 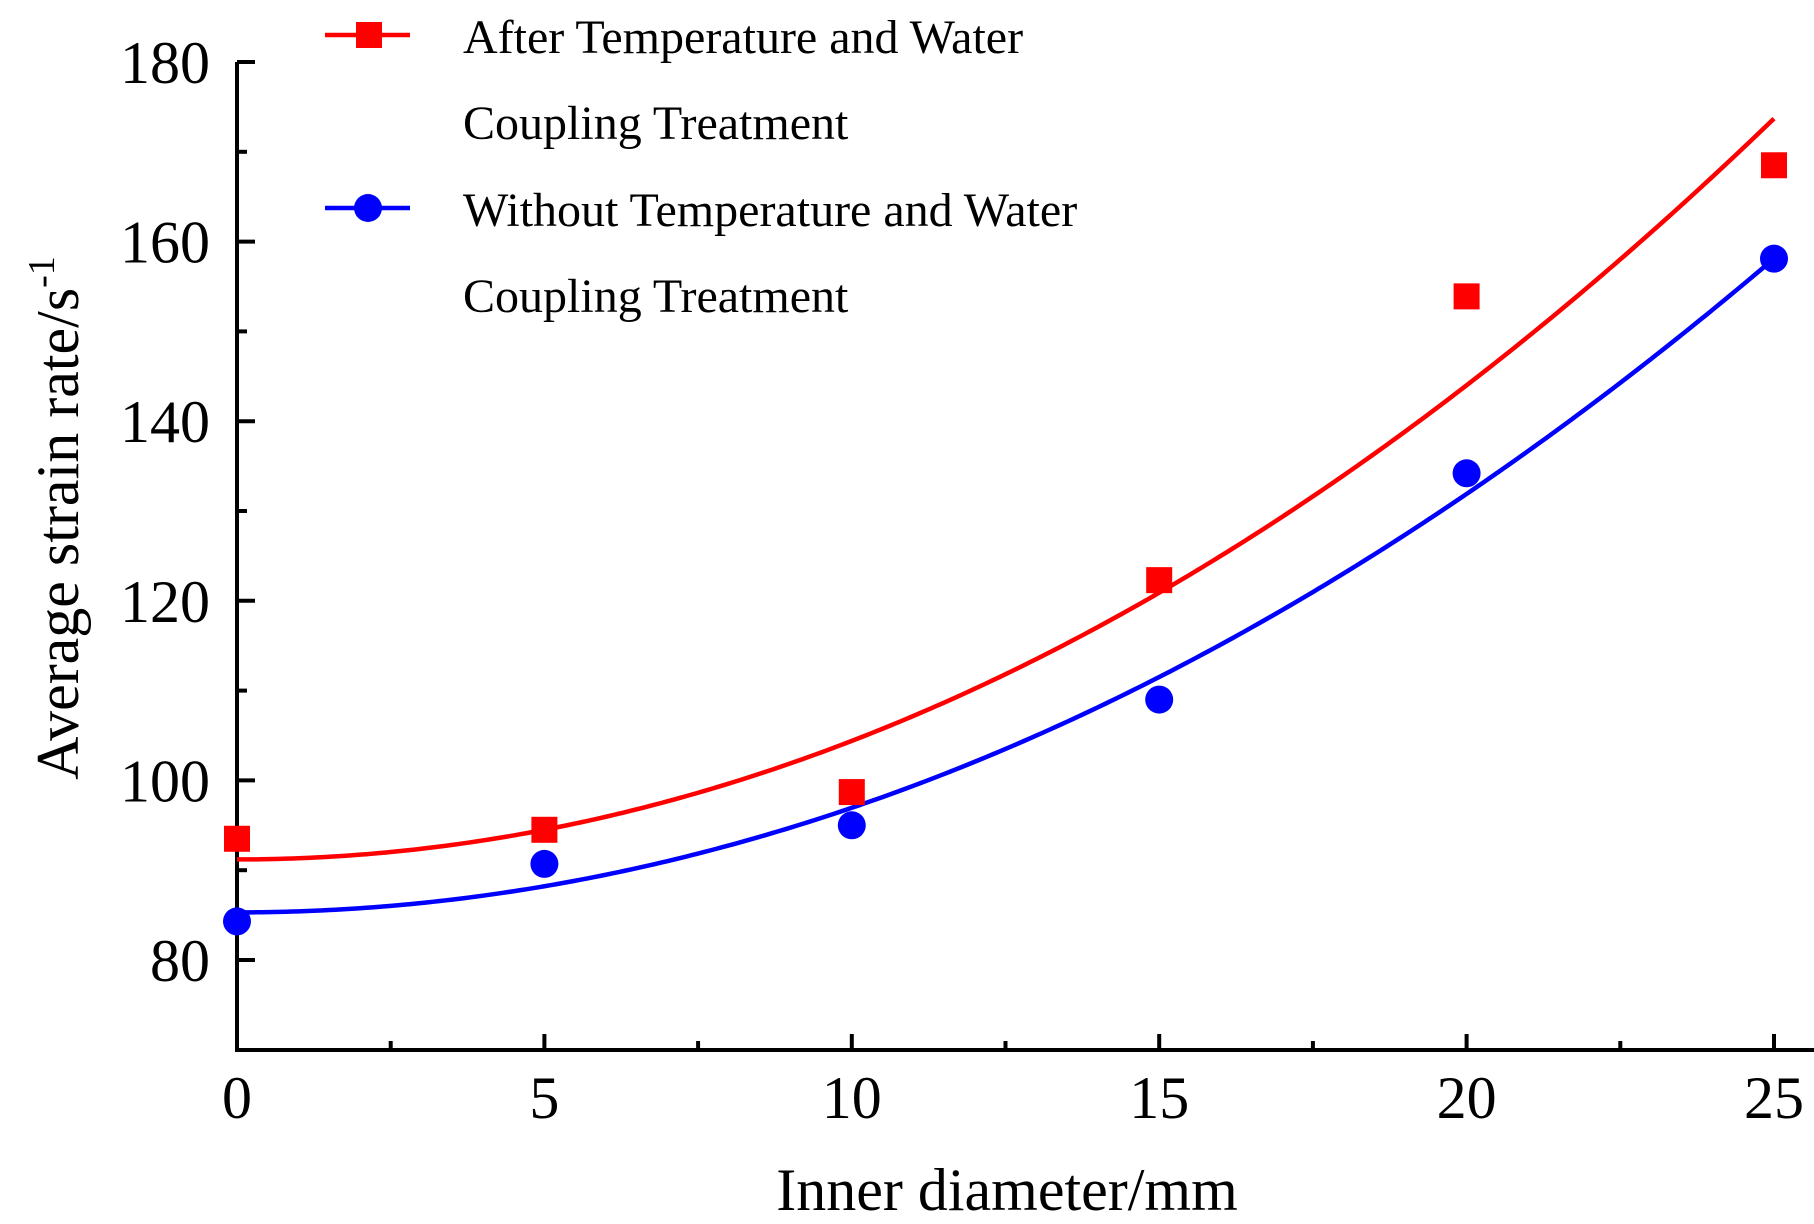 What do you see at coordinates (165, 781) in the screenshot?
I see `y-tick-label: 100` at bounding box center [165, 781].